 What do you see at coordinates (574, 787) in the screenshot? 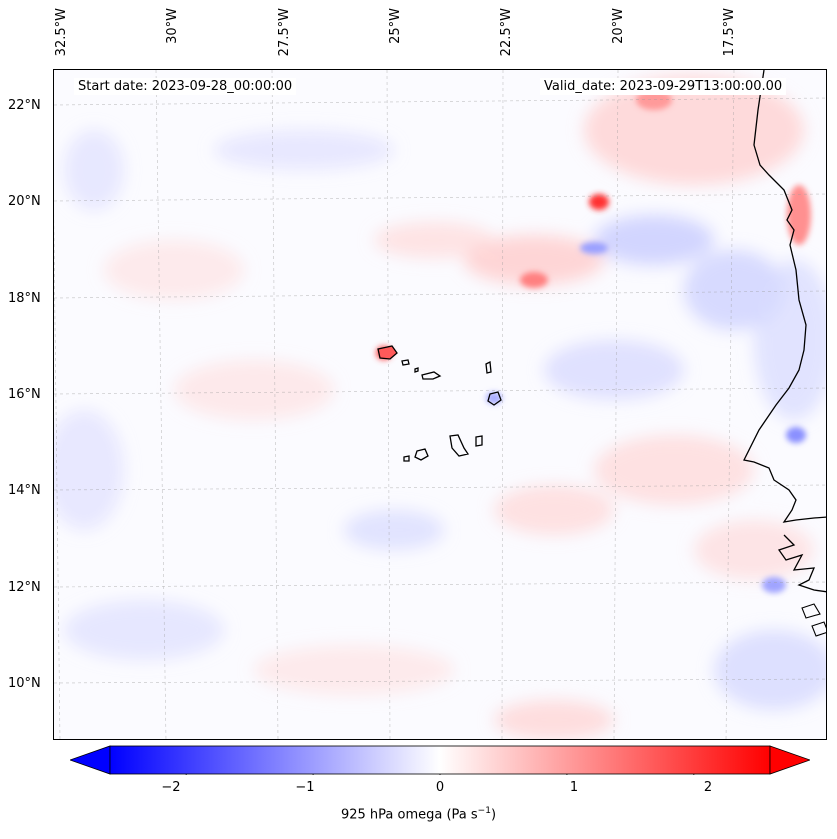
I see `colorbar-tick-label: 1` at bounding box center [574, 787].